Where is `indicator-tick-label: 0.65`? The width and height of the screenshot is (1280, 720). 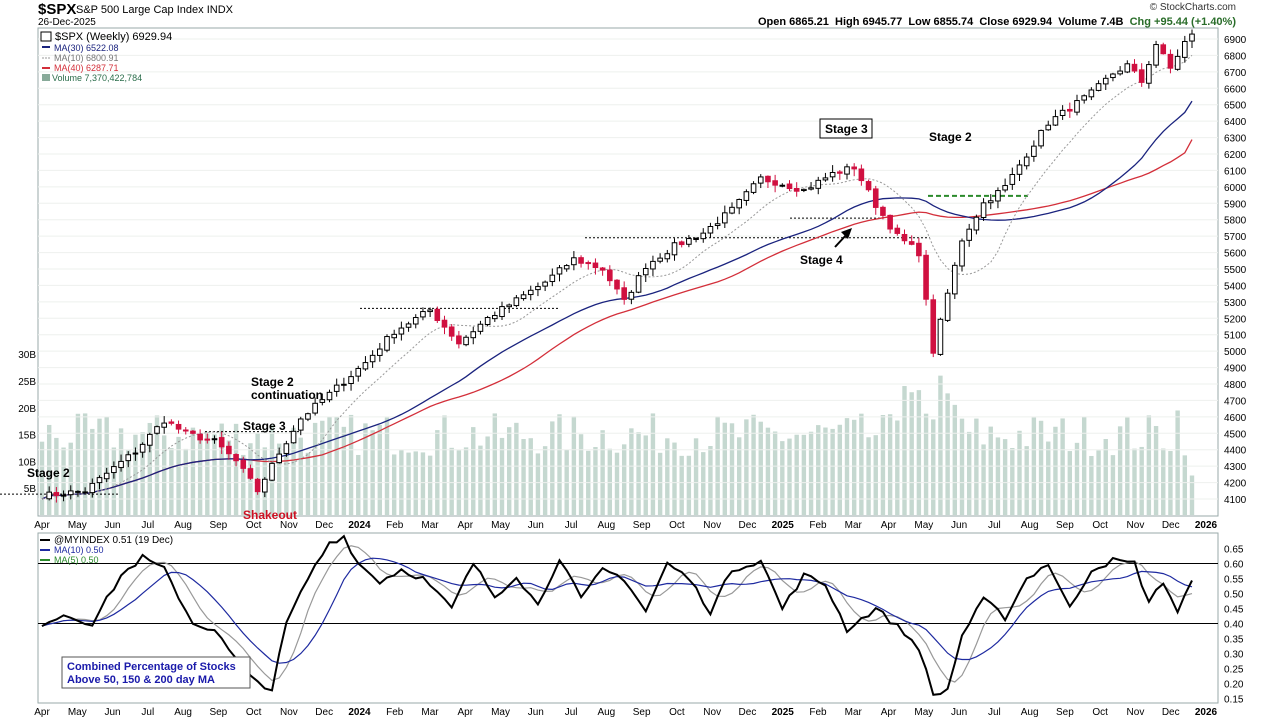 indicator-tick-label: 0.65 is located at coordinates (1234, 550).